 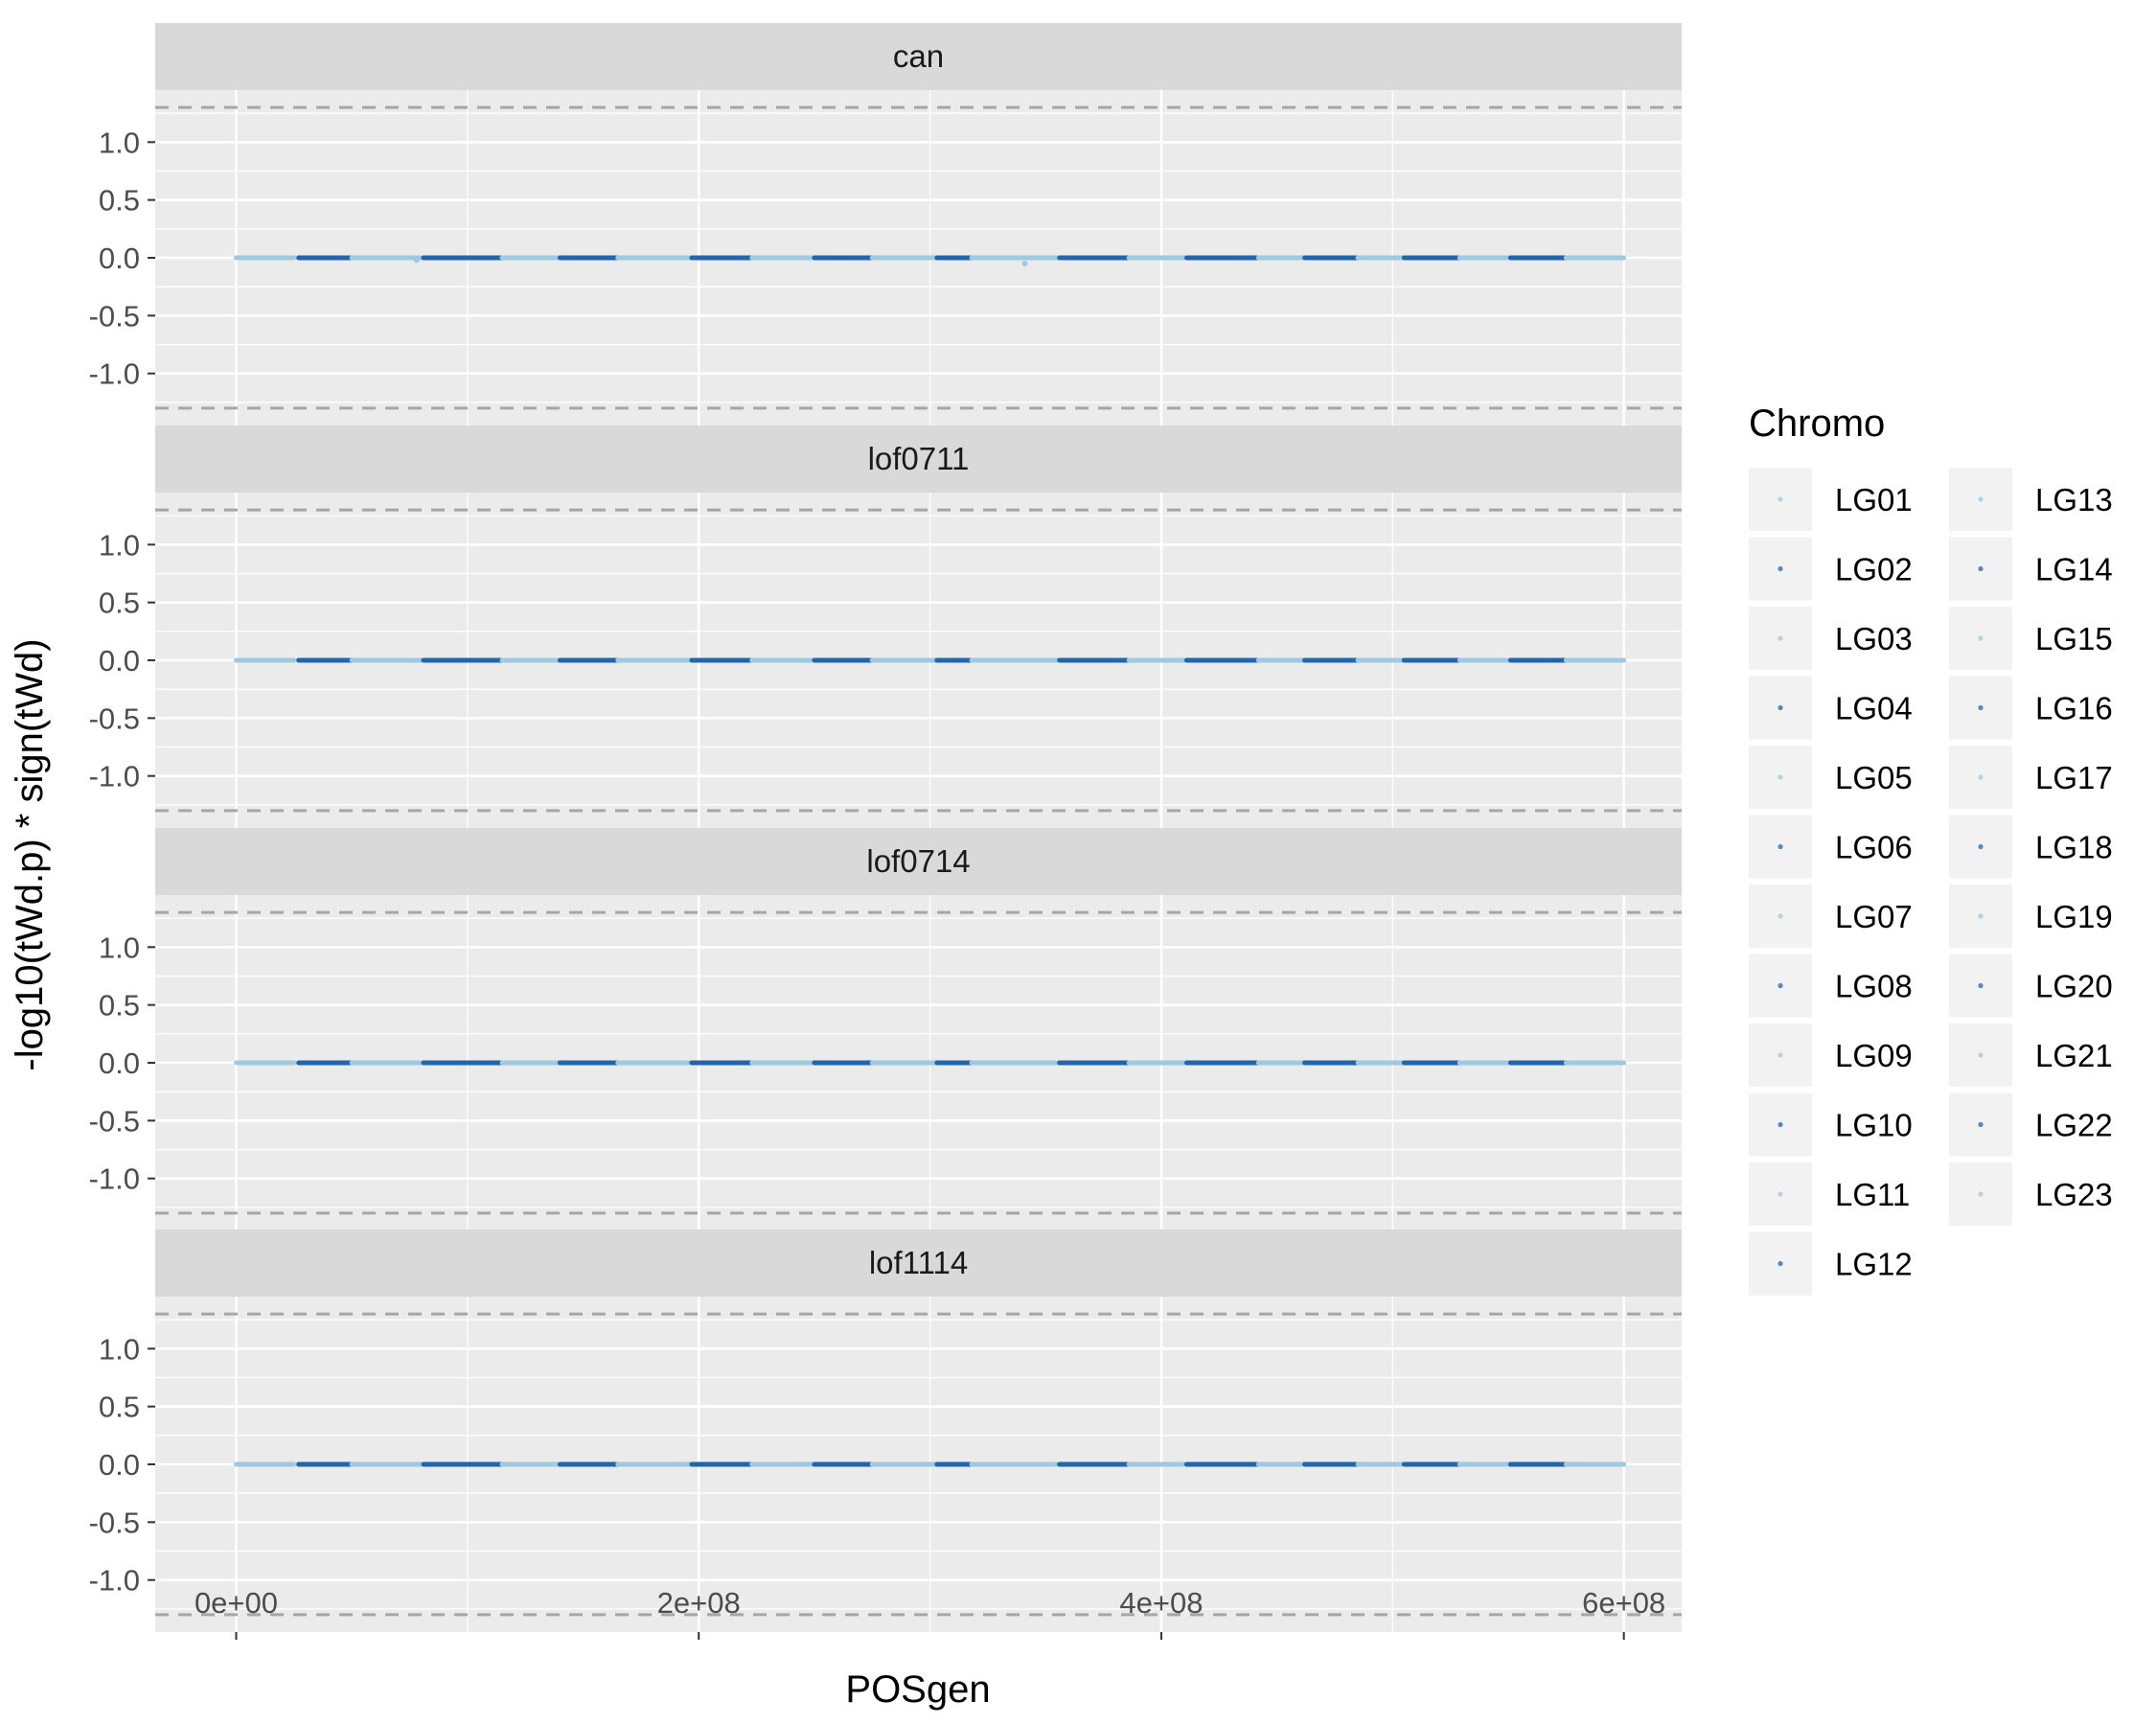 What do you see at coordinates (1874, 569) in the screenshot?
I see `legend-label: LG02` at bounding box center [1874, 569].